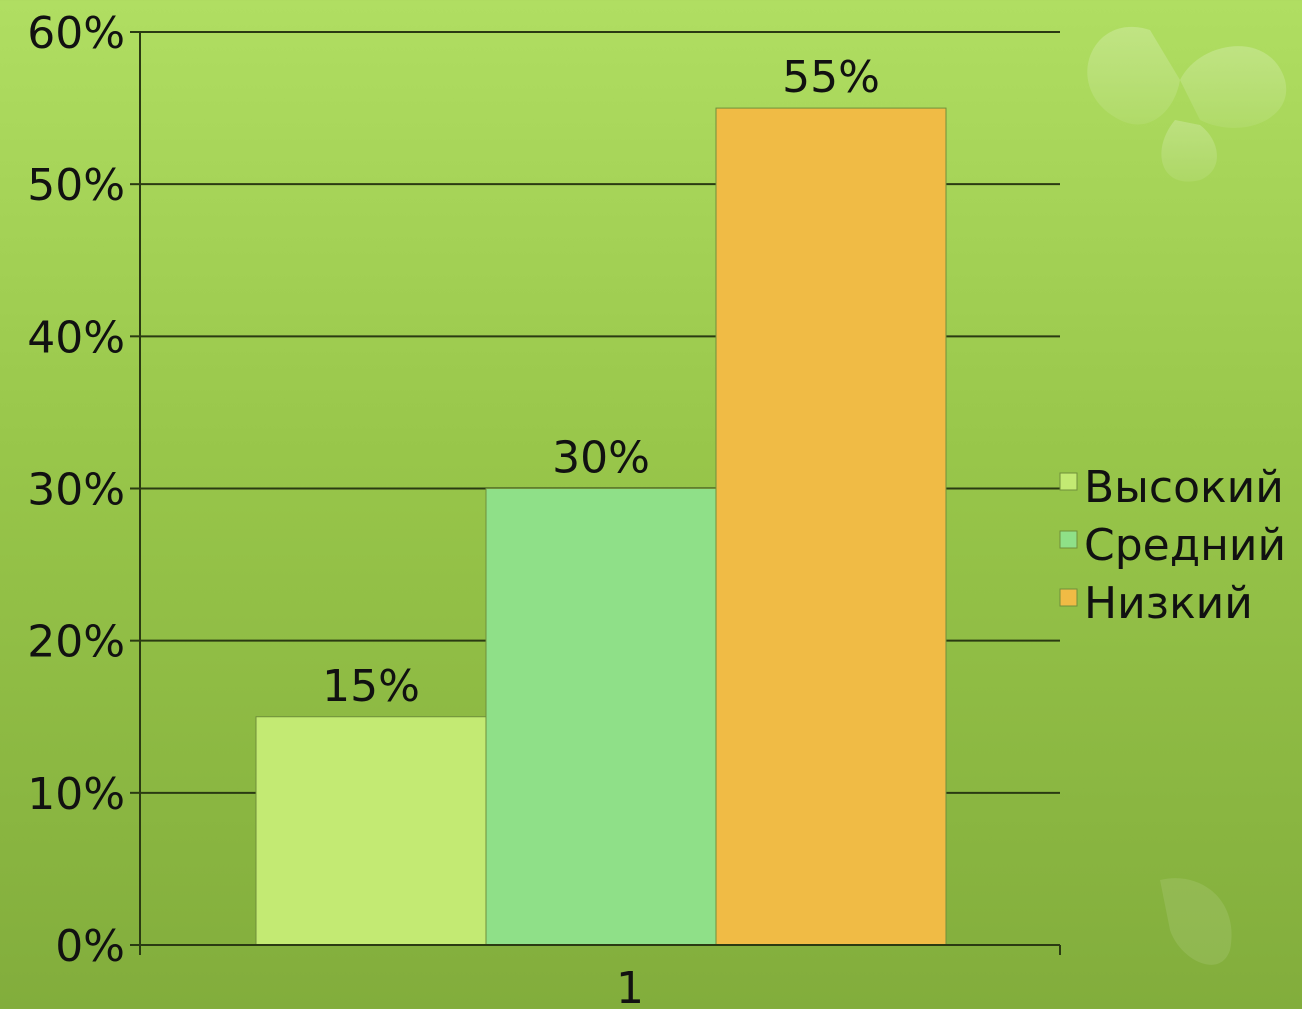 The image size is (1302, 1009). I want to click on y-tick-label: 10%, so click(76, 794).